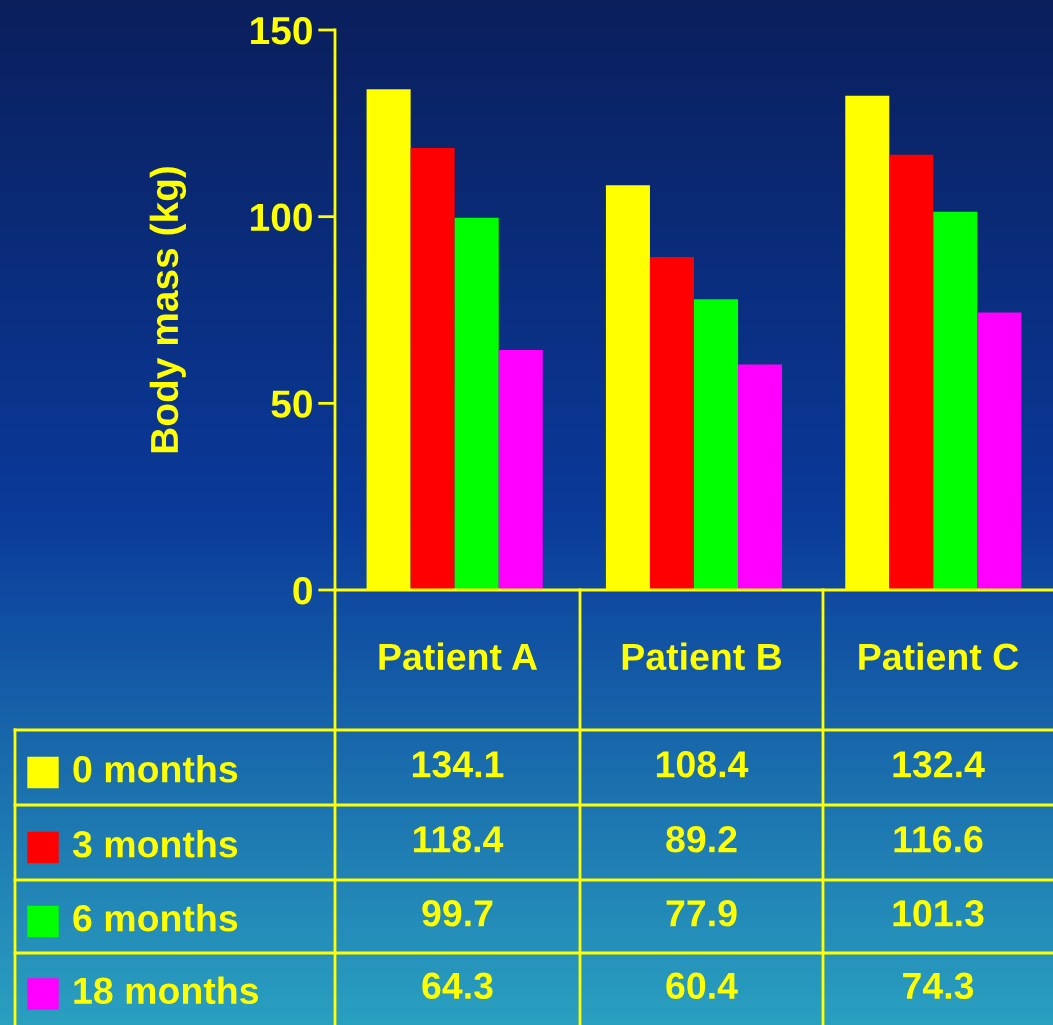 This screenshot has width=1053, height=1025. I want to click on data-label: 60.4, so click(702, 986).